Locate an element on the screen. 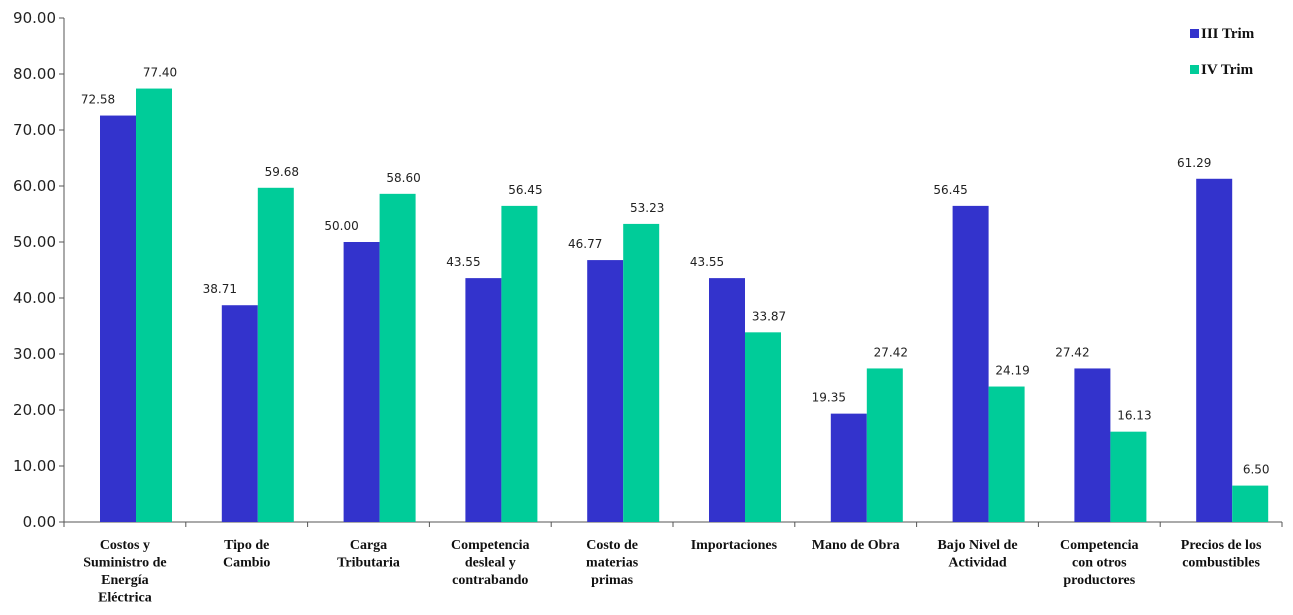 The width and height of the screenshot is (1293, 615). category-label: Actividad is located at coordinates (977, 563).